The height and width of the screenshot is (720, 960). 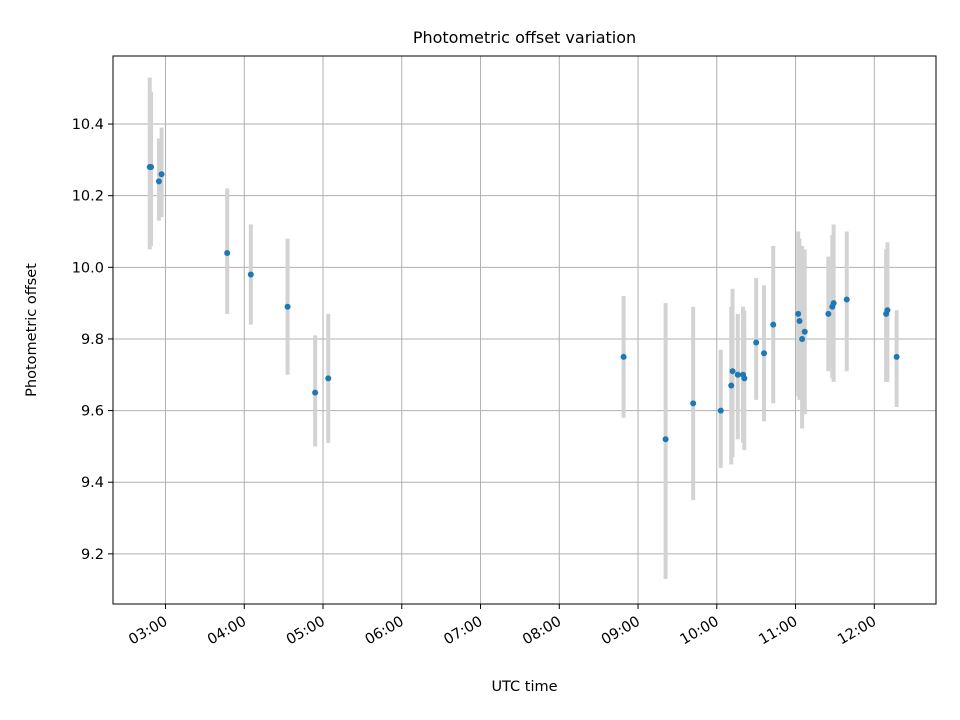 I want to click on y-tick-label: 10.2, so click(x=88, y=197).